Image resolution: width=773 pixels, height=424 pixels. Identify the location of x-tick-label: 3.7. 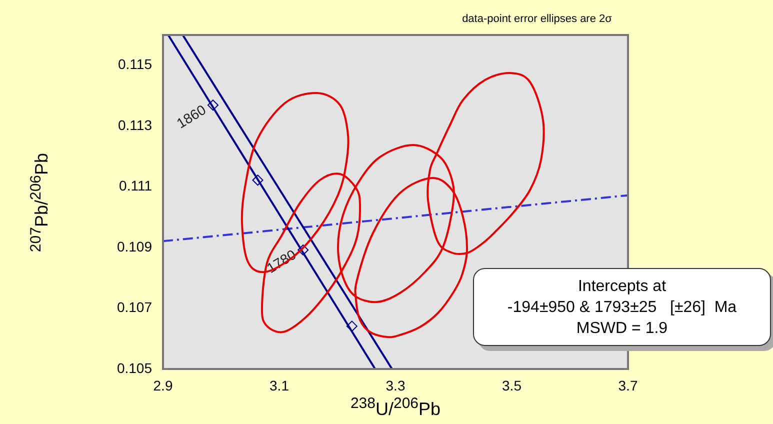
(628, 385).